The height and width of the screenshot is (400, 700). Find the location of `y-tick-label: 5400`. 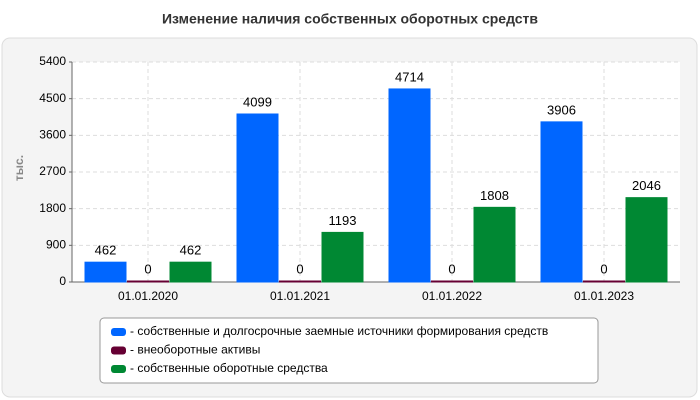

y-tick-label: 5400 is located at coordinates (52, 61).